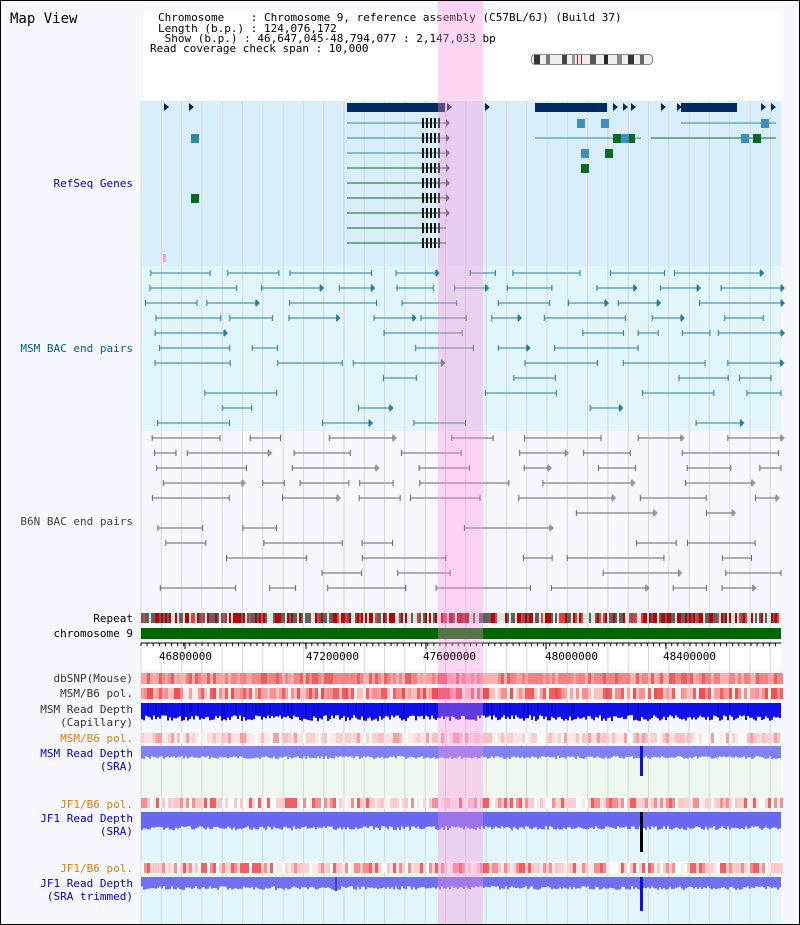 This screenshot has height=925, width=800. What do you see at coordinates (76, 348) in the screenshot?
I see `label-msm-bac: MSM BAC end pairs` at bounding box center [76, 348].